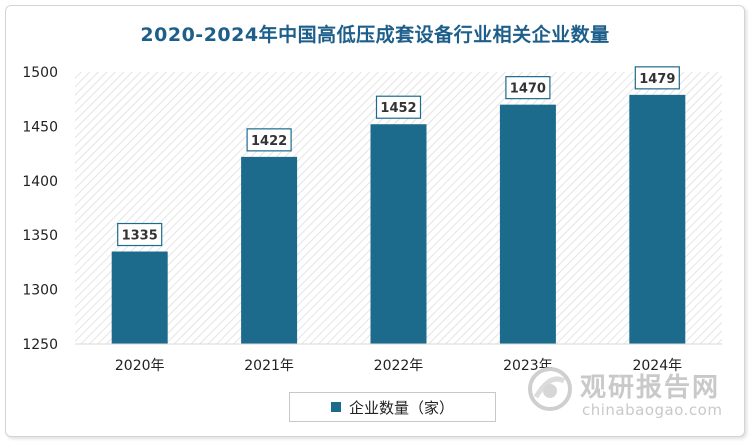 Image resolution: width=750 pixels, height=442 pixels. What do you see at coordinates (398, 234) in the screenshot?
I see `bar-2022年` at bounding box center [398, 234].